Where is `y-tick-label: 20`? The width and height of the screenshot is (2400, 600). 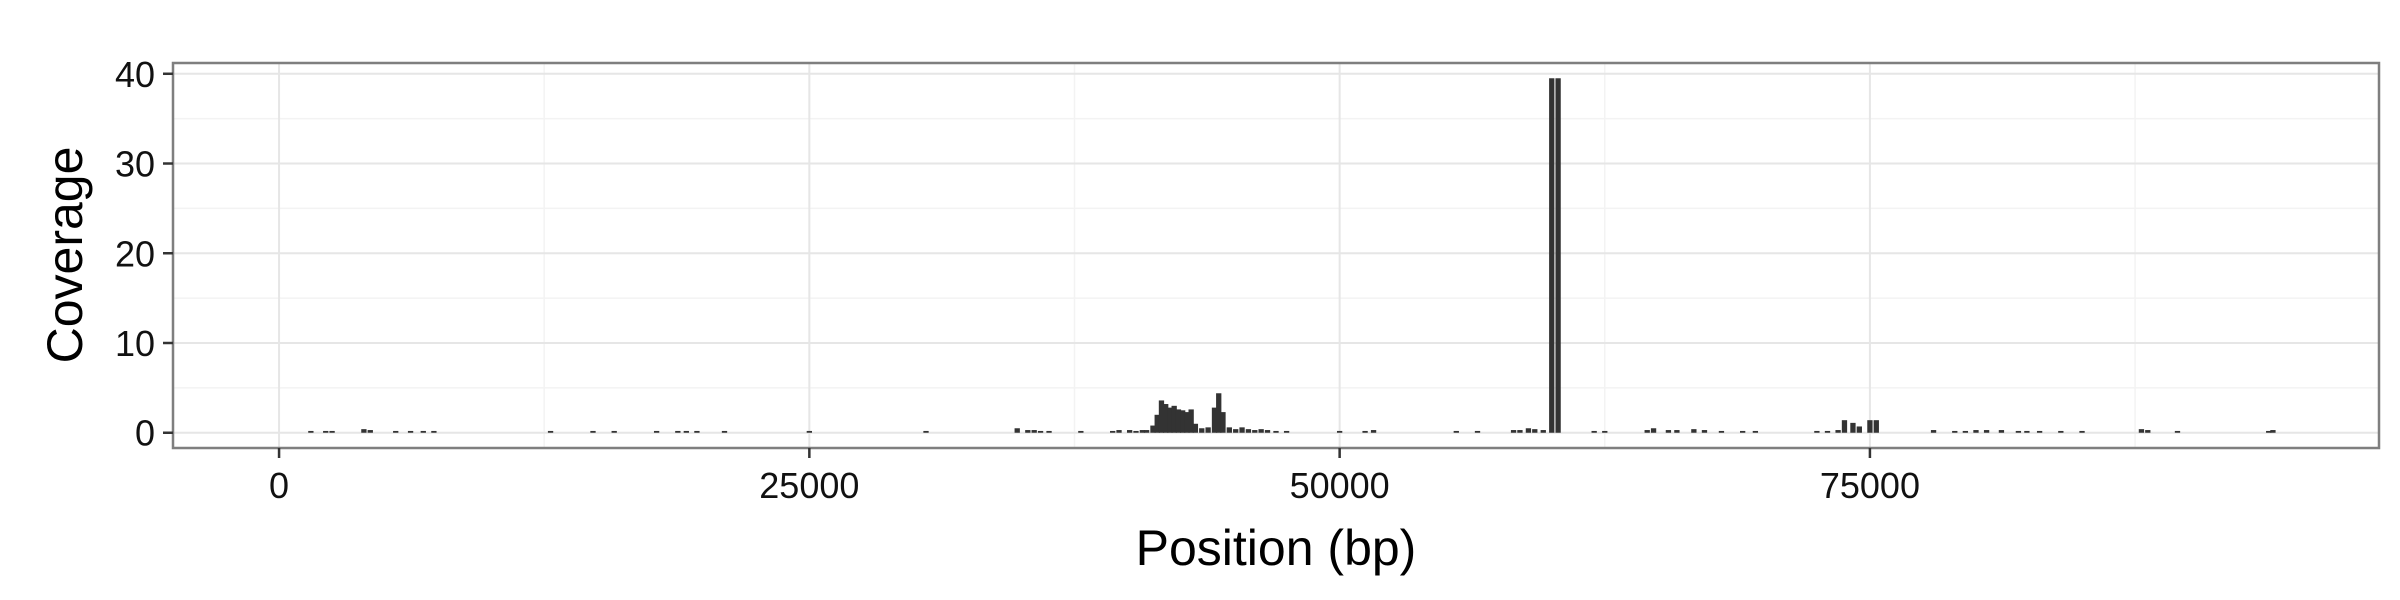
y-tick-label: 20 is located at coordinates (135, 253).